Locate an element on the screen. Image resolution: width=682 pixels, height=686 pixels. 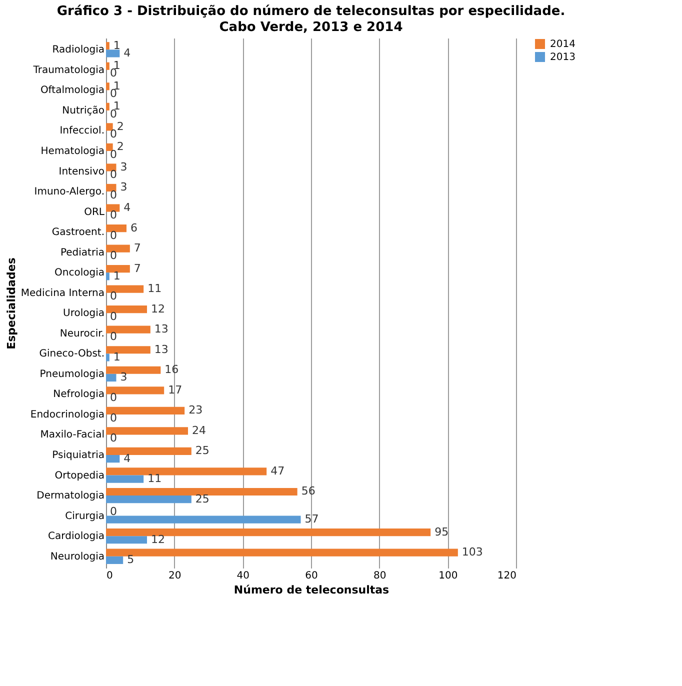
y-axis-title: Especialidades is located at coordinates (11, 303).